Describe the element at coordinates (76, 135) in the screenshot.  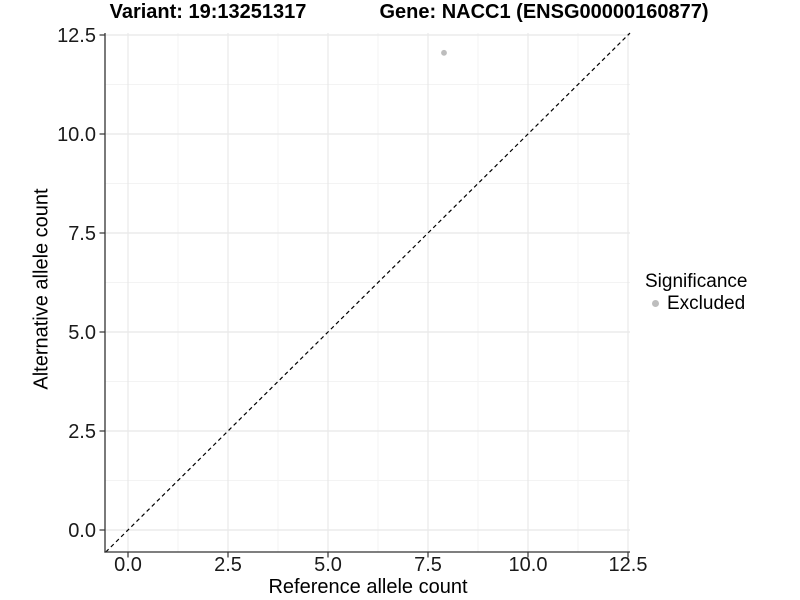
I see `y-tick-label: 10.0` at that location.